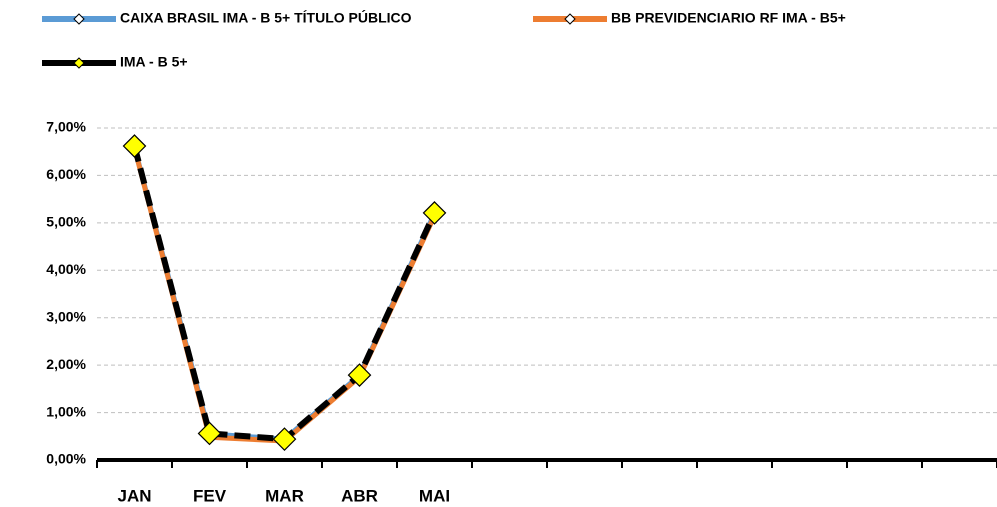 This screenshot has height=507, width=997. I want to click on legend-label: BB PREVIDENCIARIO RF IMA - B5+, so click(728, 18).